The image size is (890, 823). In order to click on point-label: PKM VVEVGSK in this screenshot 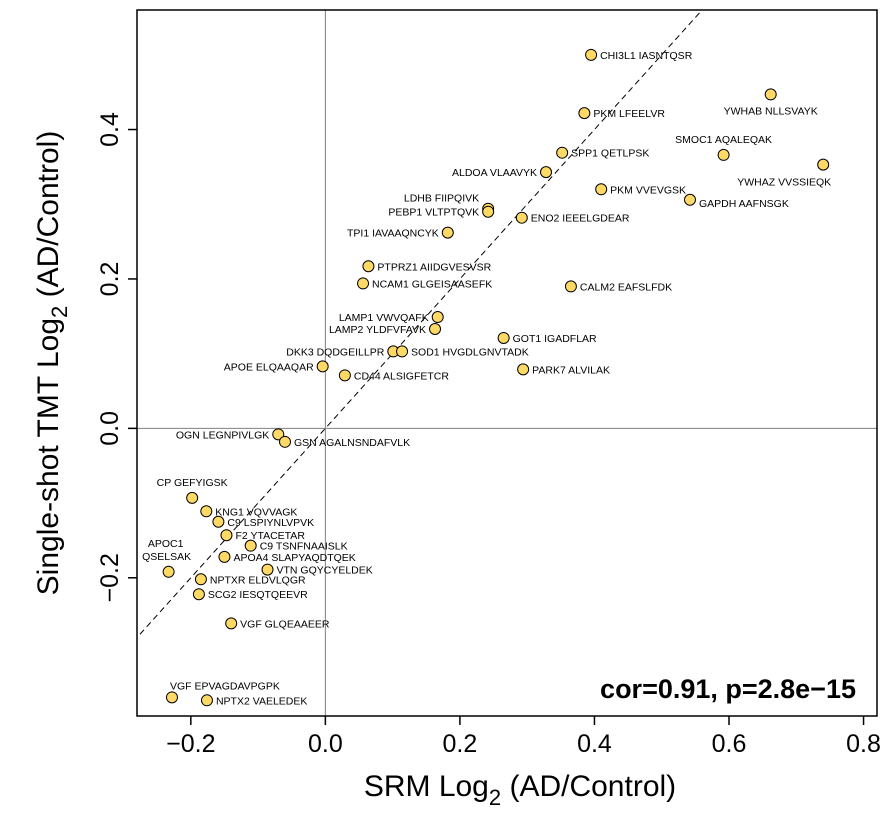, I will do `click(648, 190)`.